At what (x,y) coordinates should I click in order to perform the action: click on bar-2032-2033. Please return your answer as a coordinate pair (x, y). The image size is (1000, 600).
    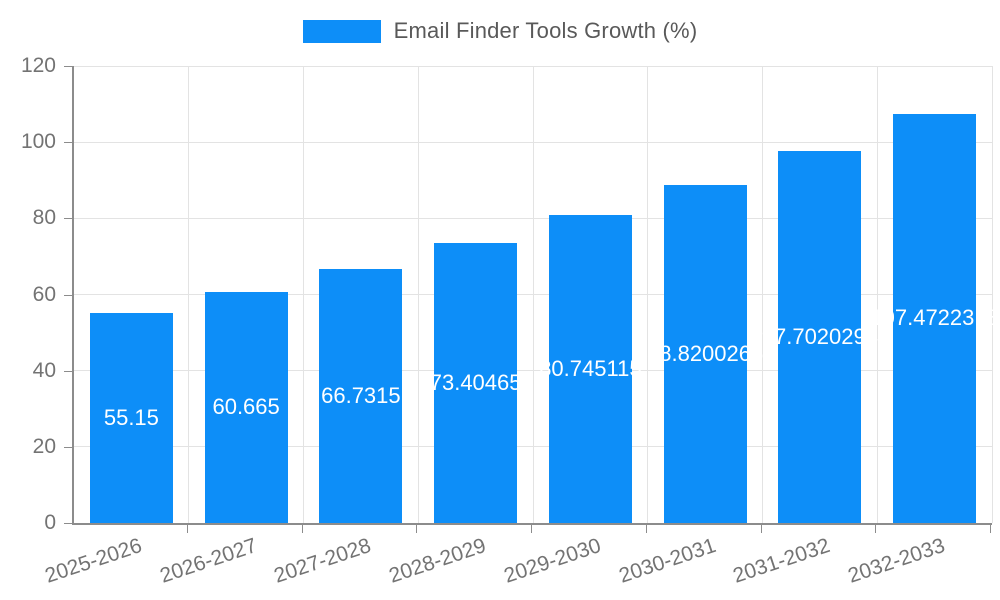
    Looking at the image, I should click on (935, 318).